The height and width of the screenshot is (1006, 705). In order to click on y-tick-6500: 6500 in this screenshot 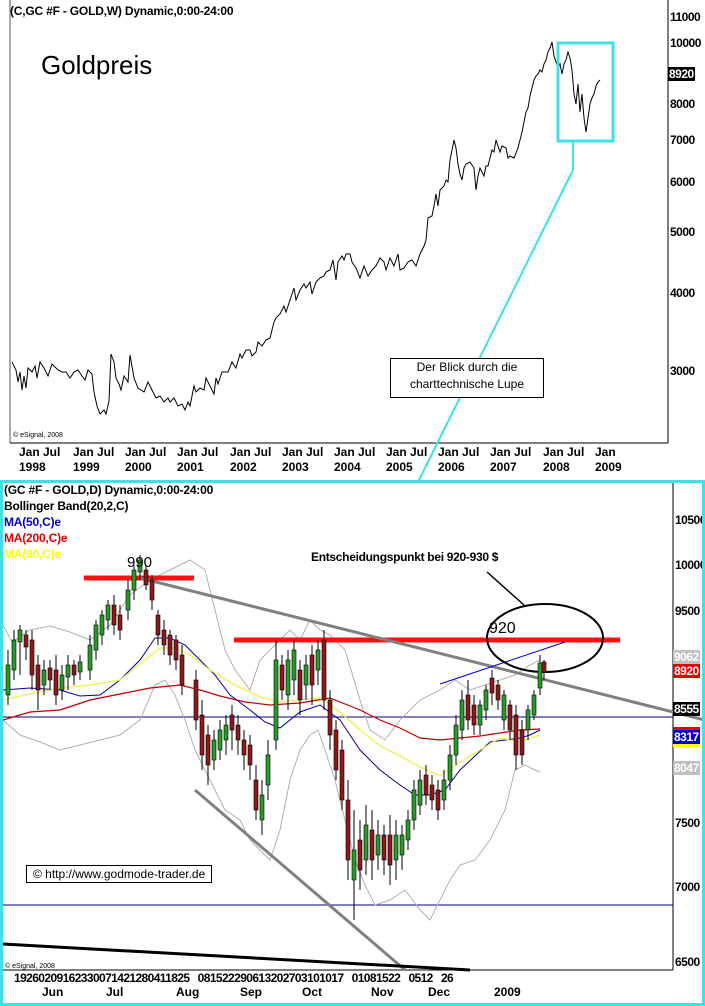, I will do `click(687, 962)`.